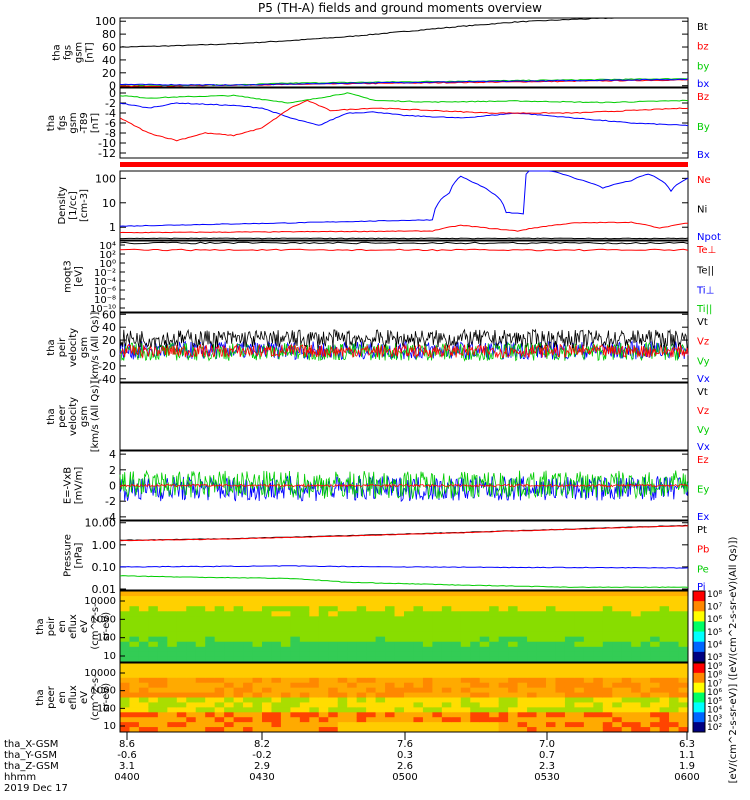  Describe the element at coordinates (95, 697) in the screenshot. I see `y-axis-label: (cm^2-s-` at that location.